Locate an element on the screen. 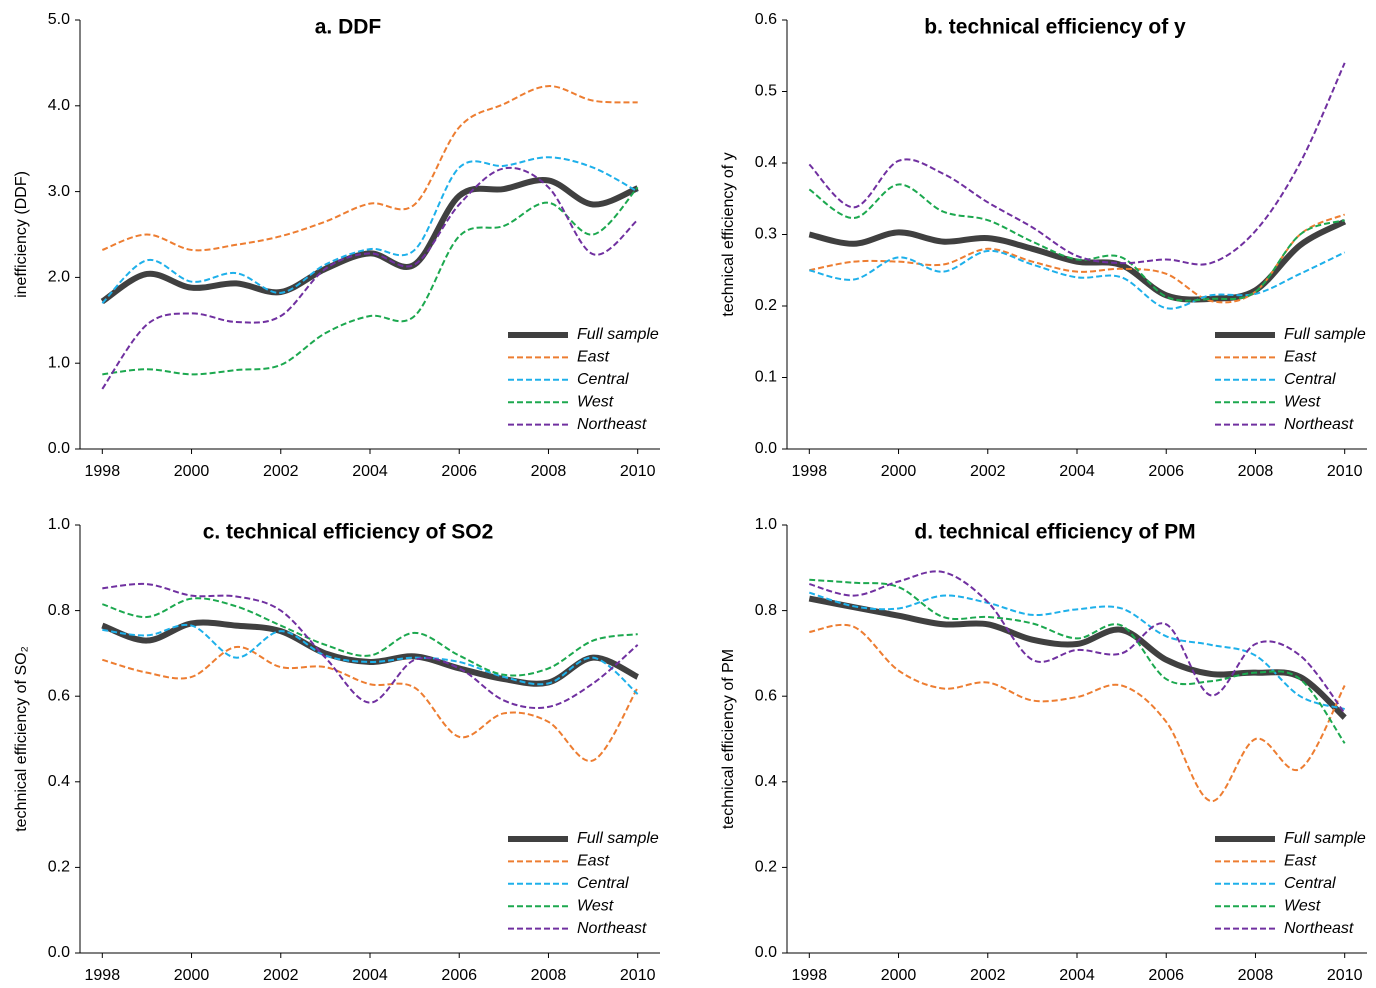 Image resolution: width=1376 pixels, height=988 pixels. chart-title: c. technical efficiency of SO2 is located at coordinates (348, 532).